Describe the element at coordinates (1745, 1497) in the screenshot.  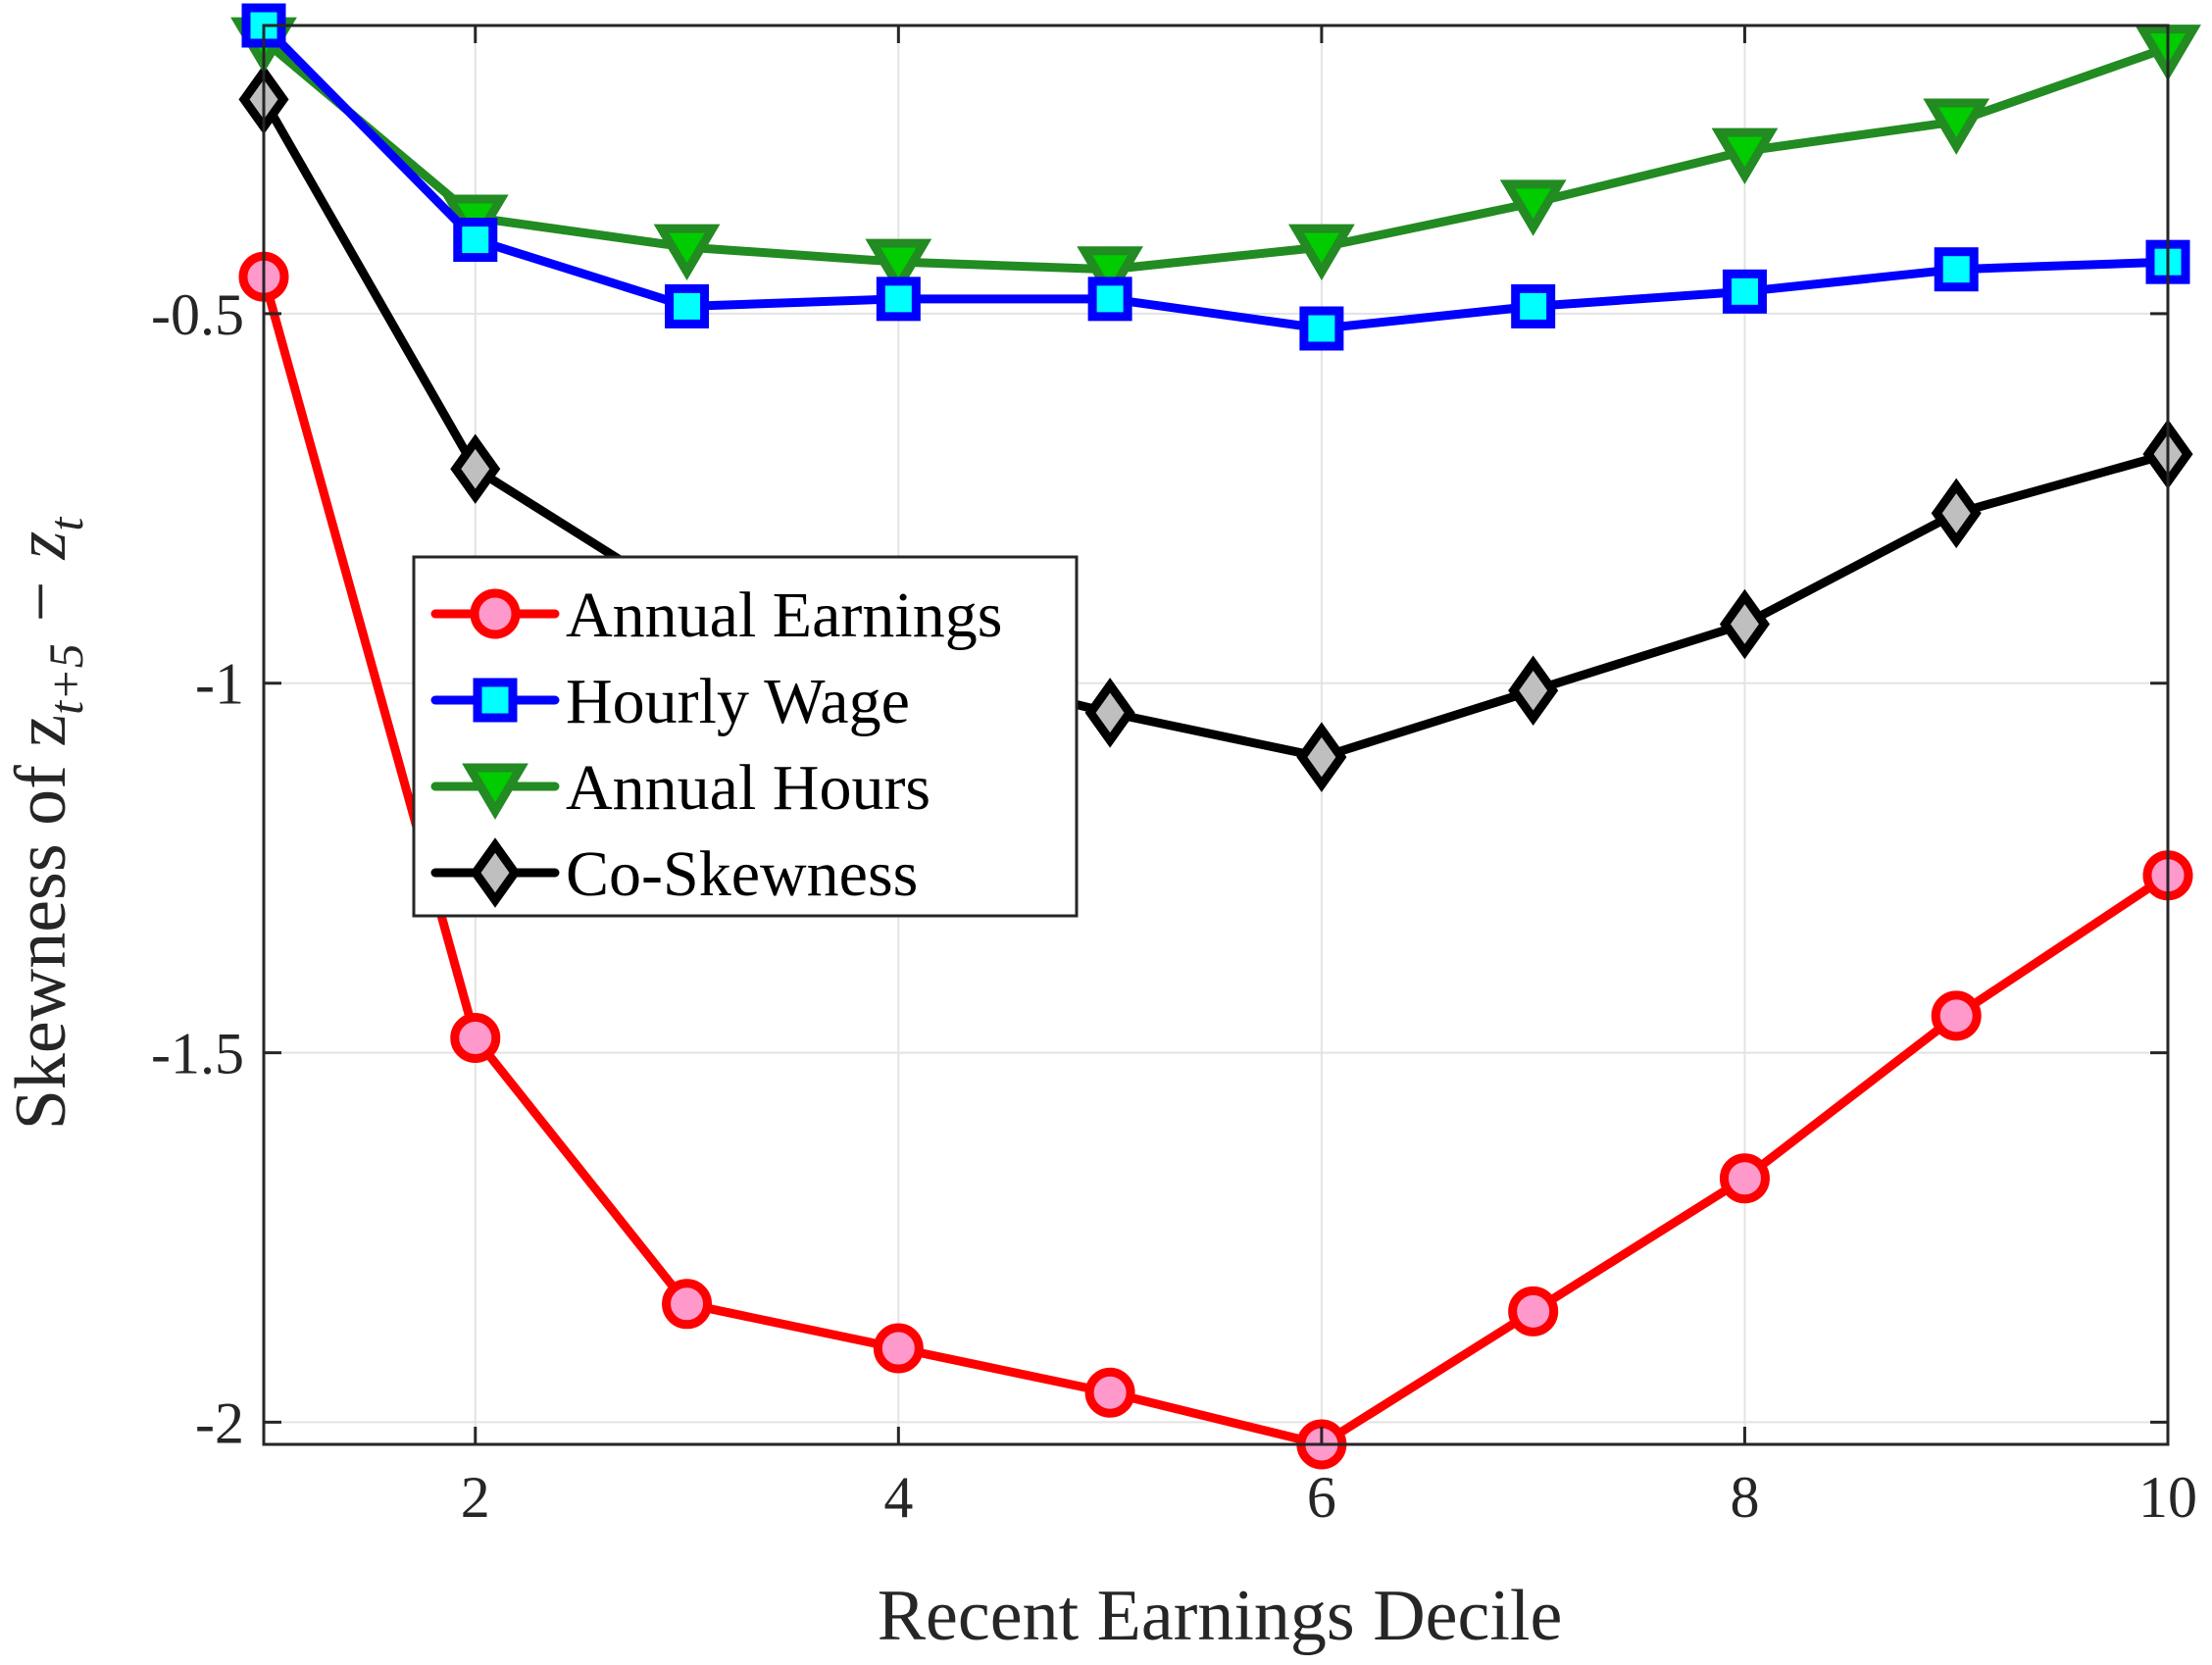
I see `x-tick-label-3: 8` at that location.